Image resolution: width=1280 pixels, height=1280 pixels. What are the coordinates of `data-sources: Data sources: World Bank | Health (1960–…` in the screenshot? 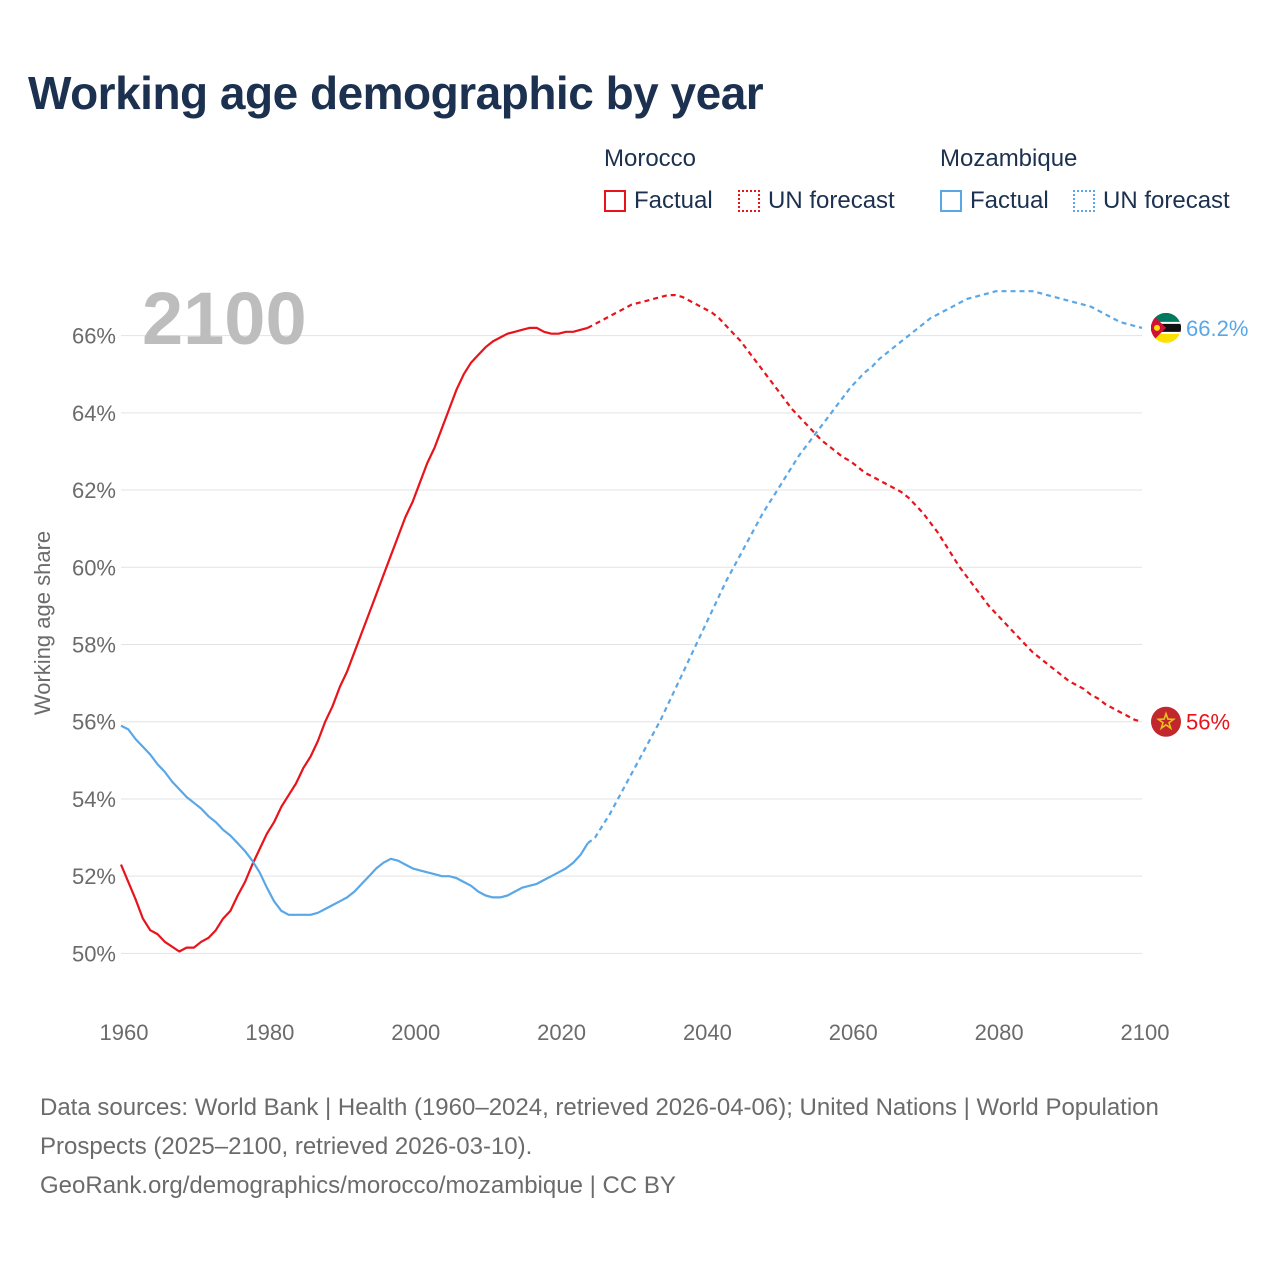 It's located at (599, 1127).